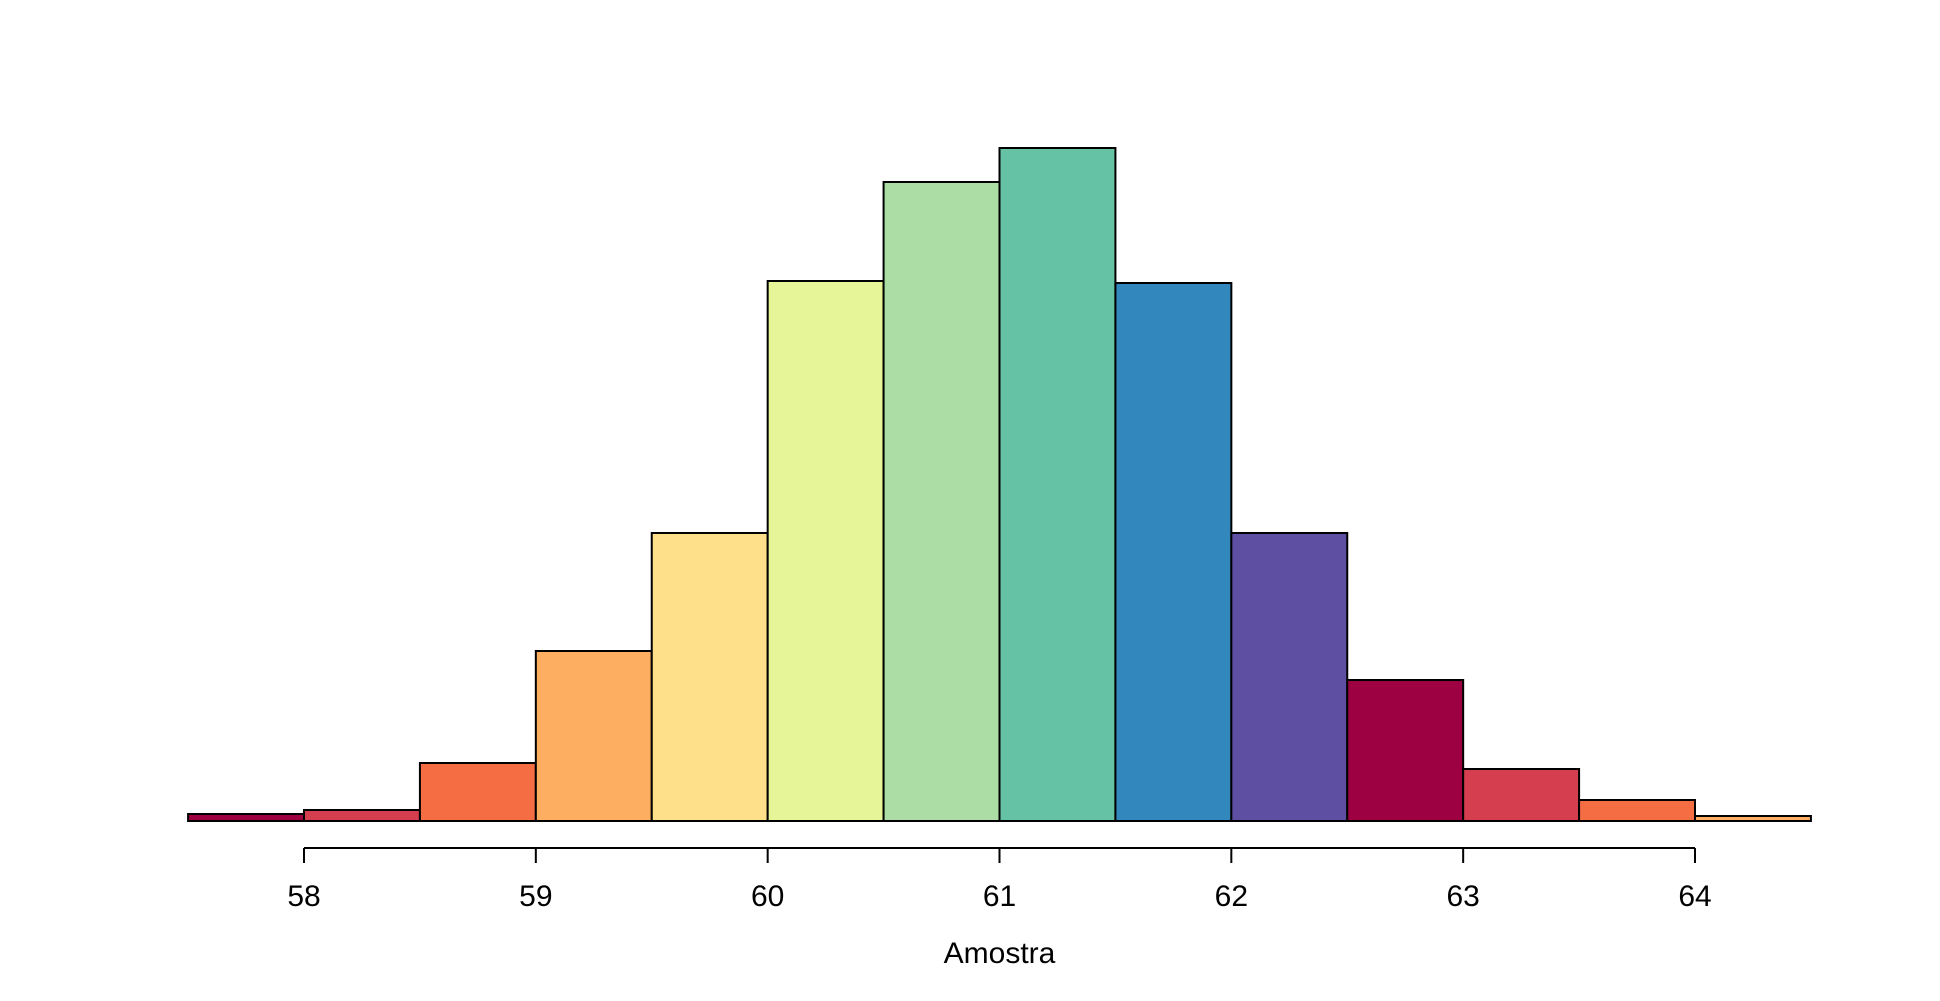  I want to click on x-axis-tick-label: 59, so click(535, 896).